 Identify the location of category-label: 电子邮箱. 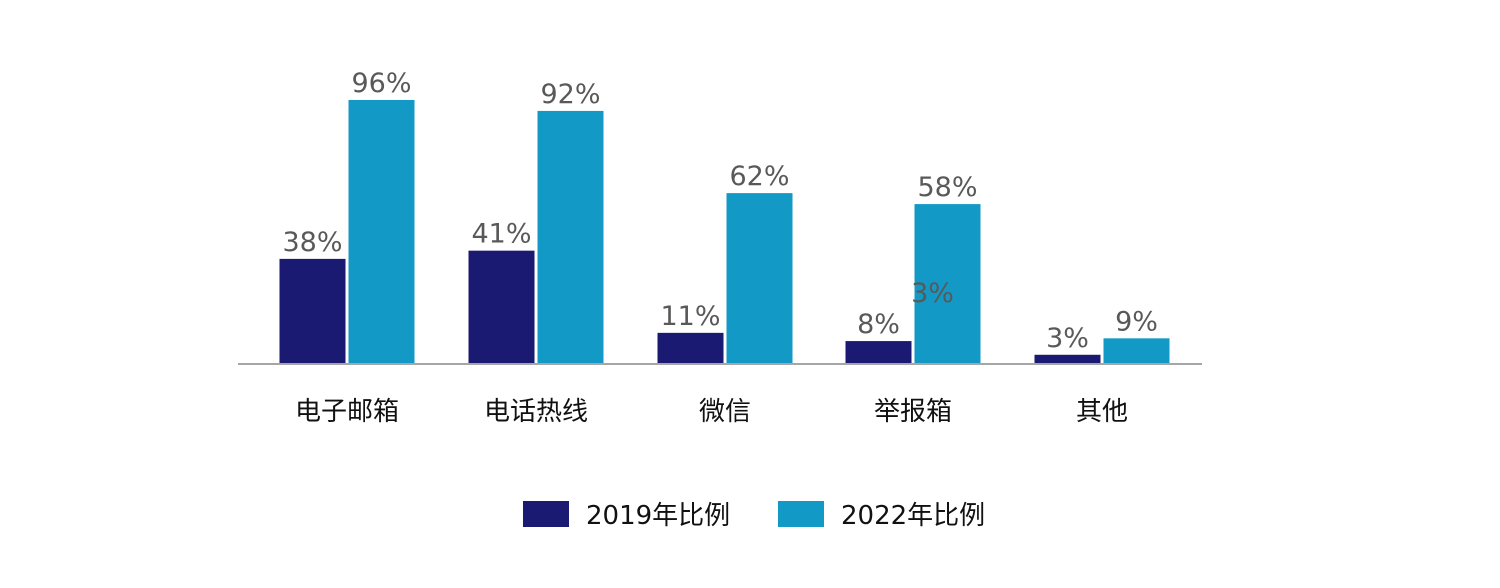
(347, 412).